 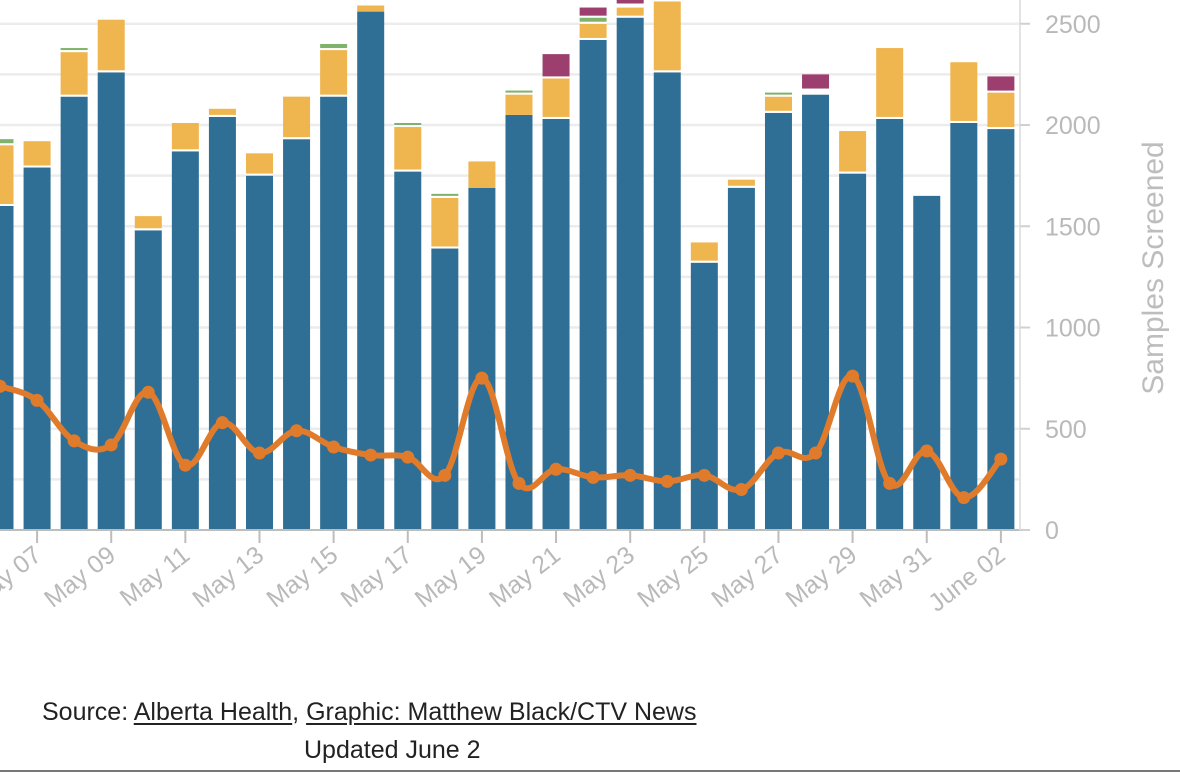 What do you see at coordinates (525, 577) in the screenshot?
I see `x-tick-label: May 21` at bounding box center [525, 577].